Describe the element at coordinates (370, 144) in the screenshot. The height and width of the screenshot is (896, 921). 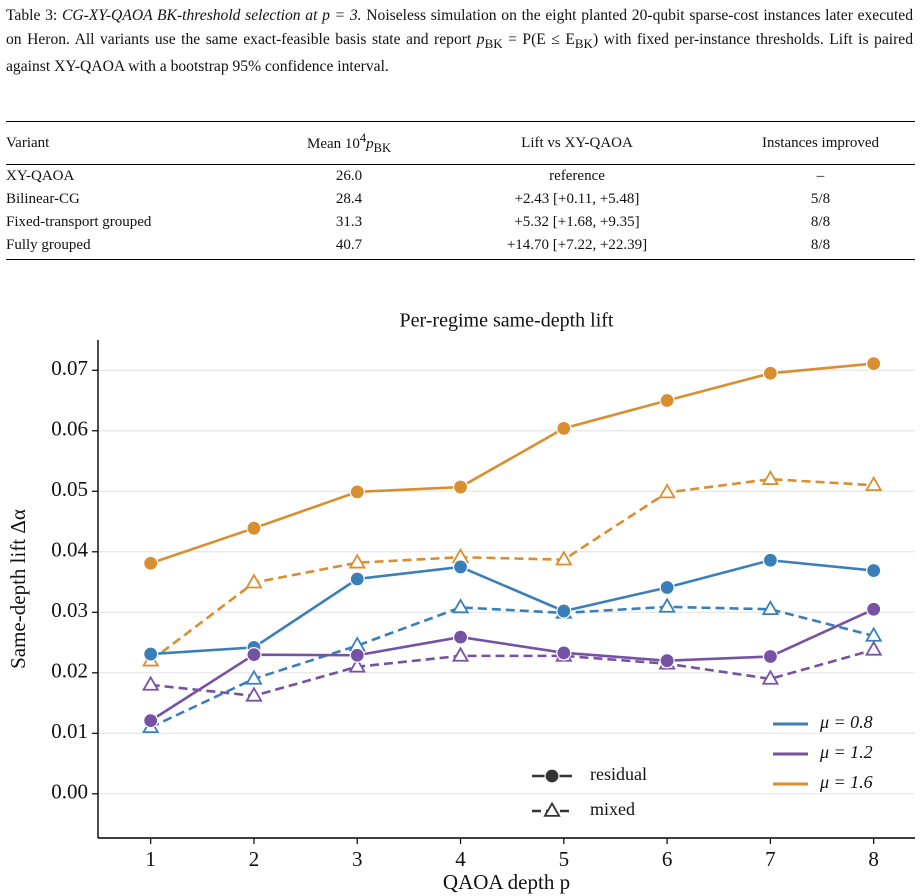
I see `header-text: p` at that location.